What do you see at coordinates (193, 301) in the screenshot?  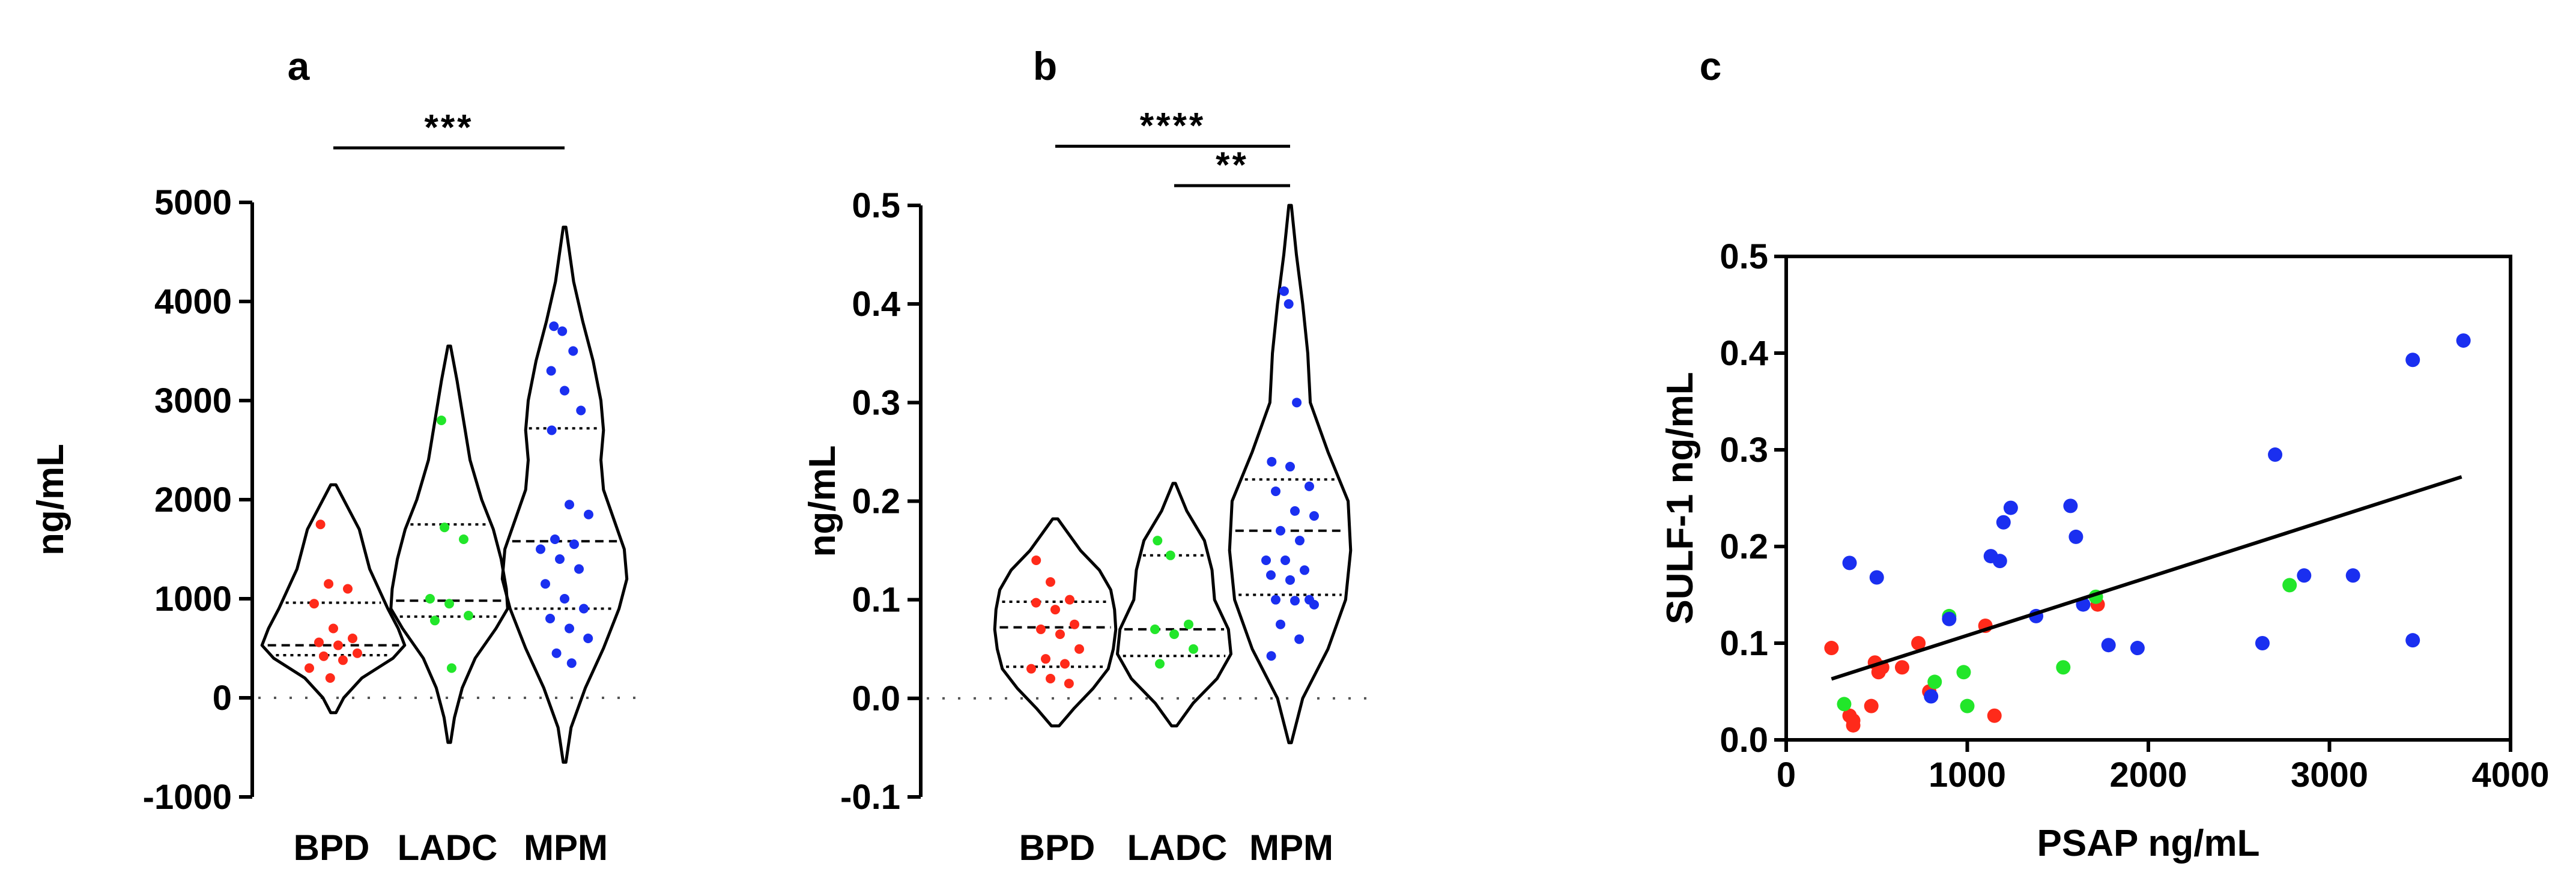 I see `y-tick-label: 4000` at bounding box center [193, 301].